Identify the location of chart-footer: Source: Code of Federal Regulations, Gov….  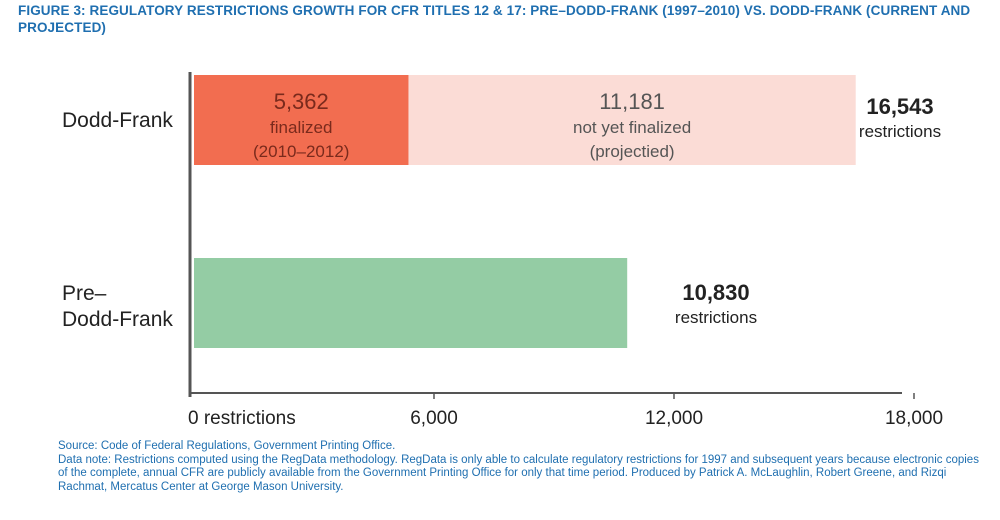
(523, 467).